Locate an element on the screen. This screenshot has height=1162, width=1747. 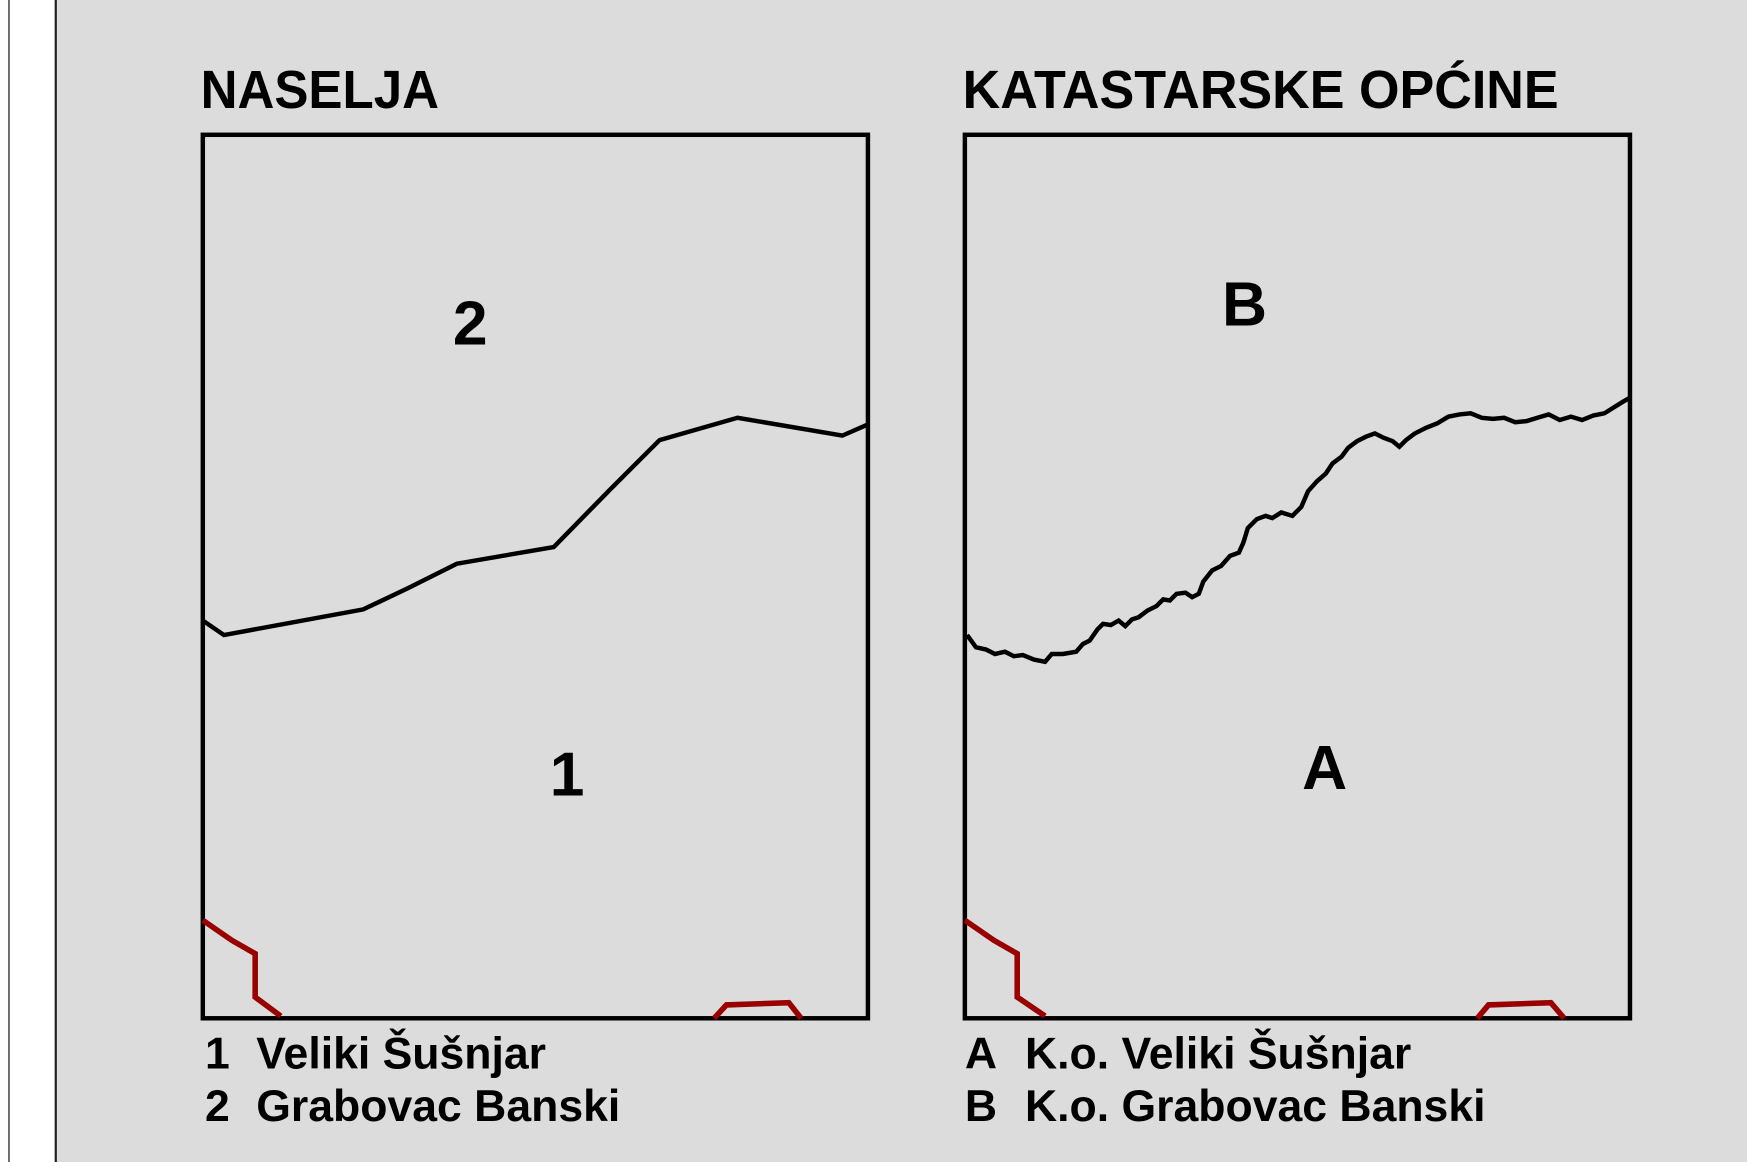
region-label: A is located at coordinates (1324, 768).